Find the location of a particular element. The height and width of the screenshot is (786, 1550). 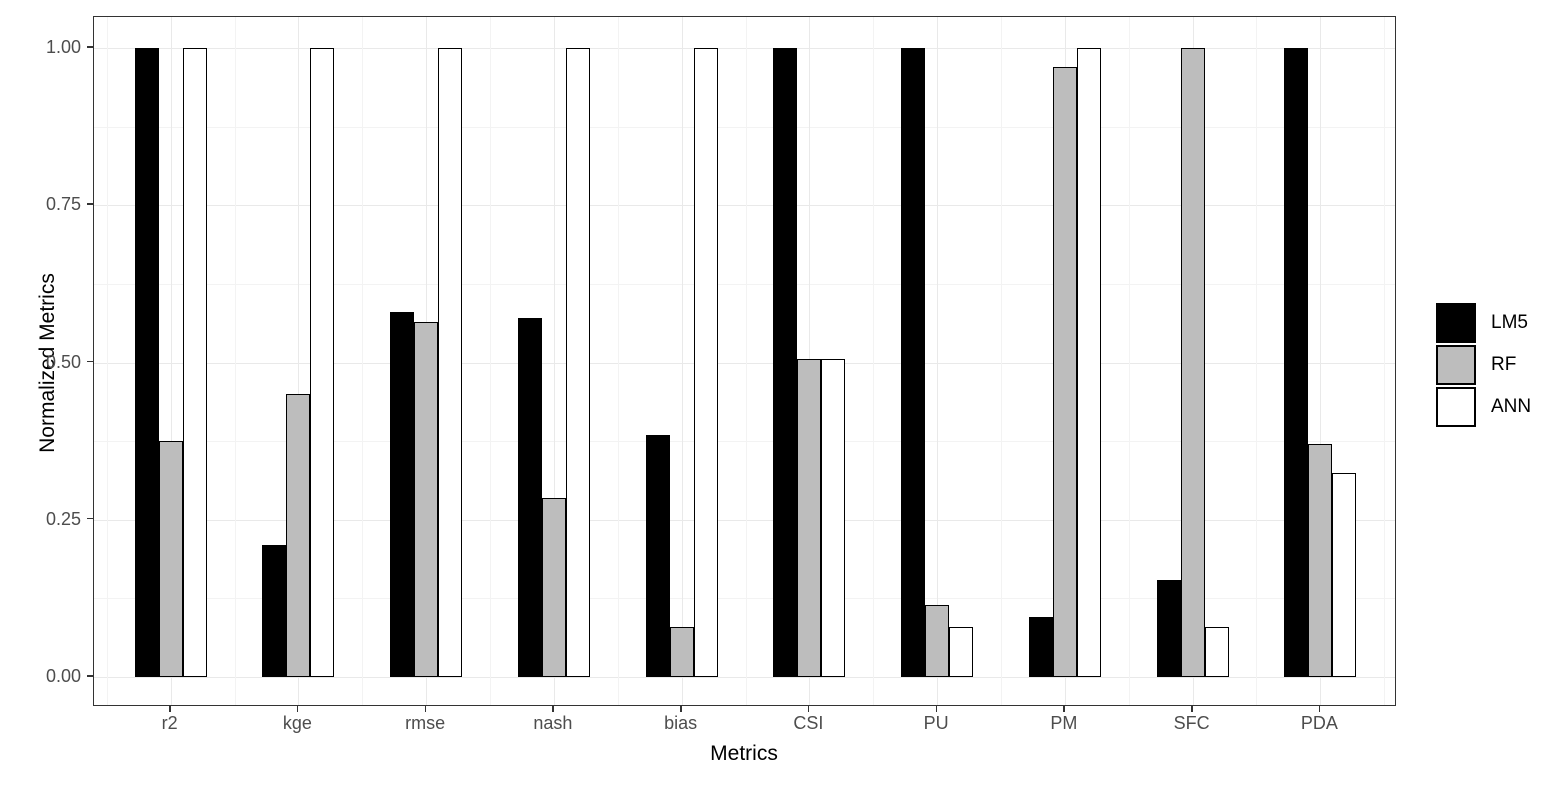

y-tick-label: 0.25 is located at coordinates (63, 518).